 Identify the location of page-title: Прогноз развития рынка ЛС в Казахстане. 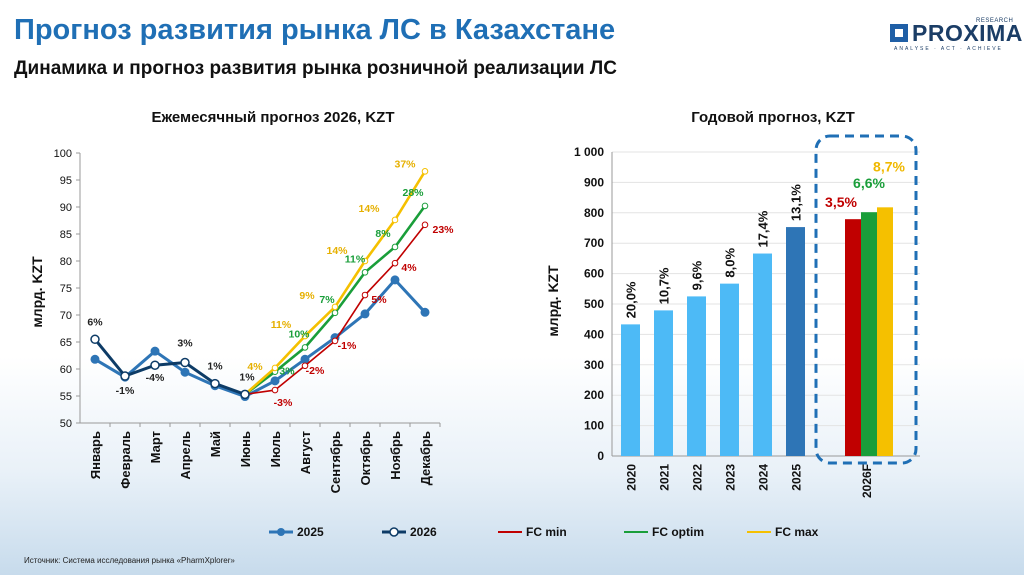
(315, 30).